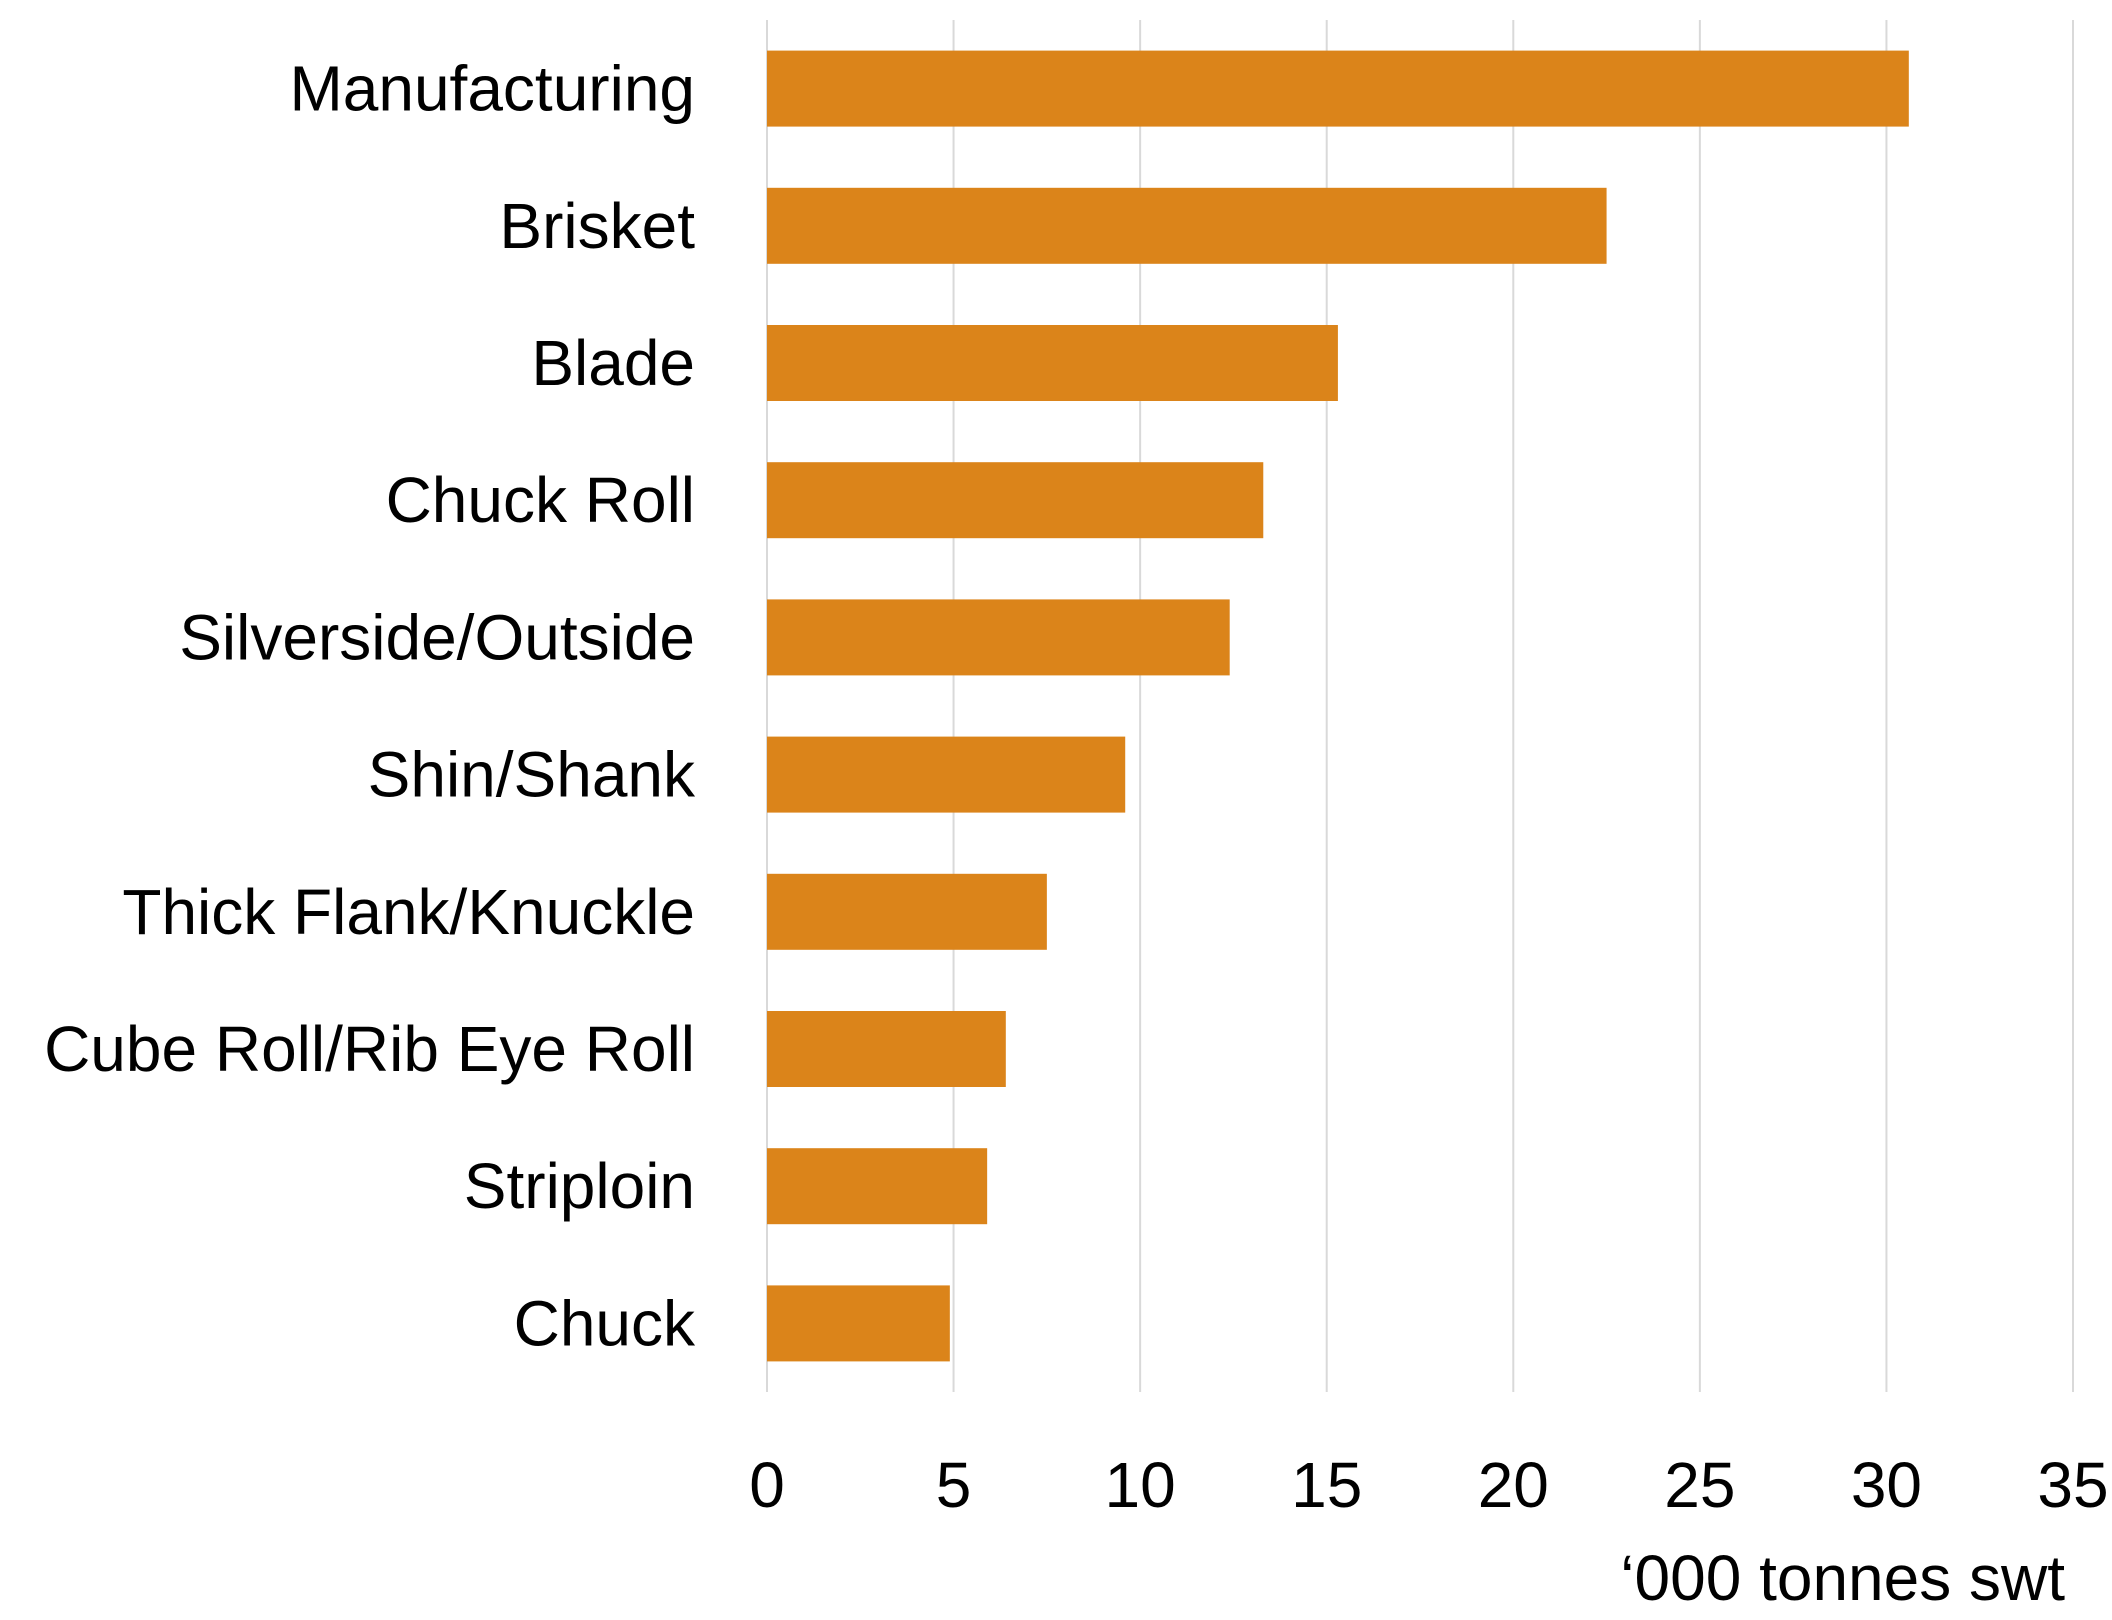  What do you see at coordinates (1428, 1485) in the screenshot?
I see `x-tick-labels: 0 5 10 15 20 25 30 35` at bounding box center [1428, 1485].